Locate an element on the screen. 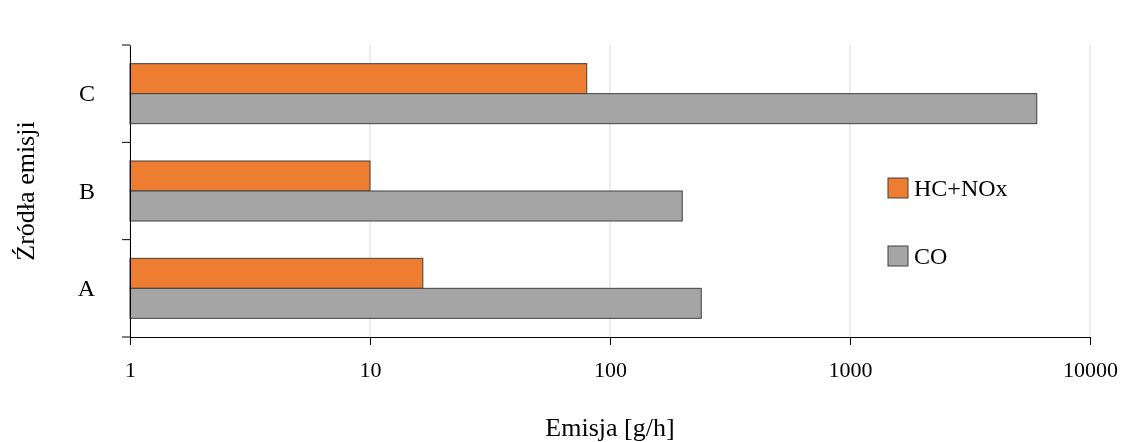 The image size is (1134, 442). x-tick-label: 1000 is located at coordinates (850, 369).